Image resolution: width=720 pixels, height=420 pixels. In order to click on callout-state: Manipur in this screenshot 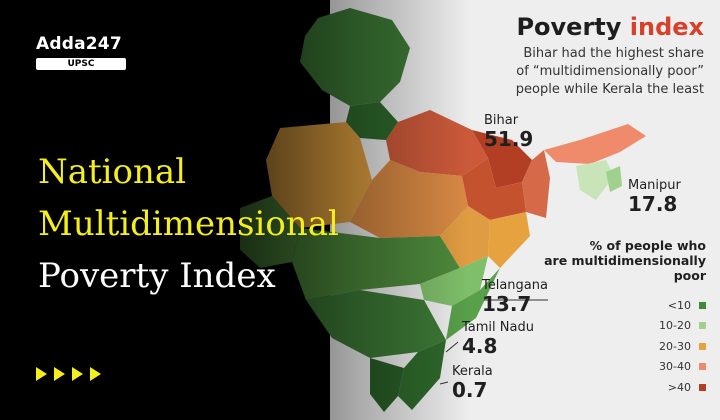, I will do `click(654, 185)`.